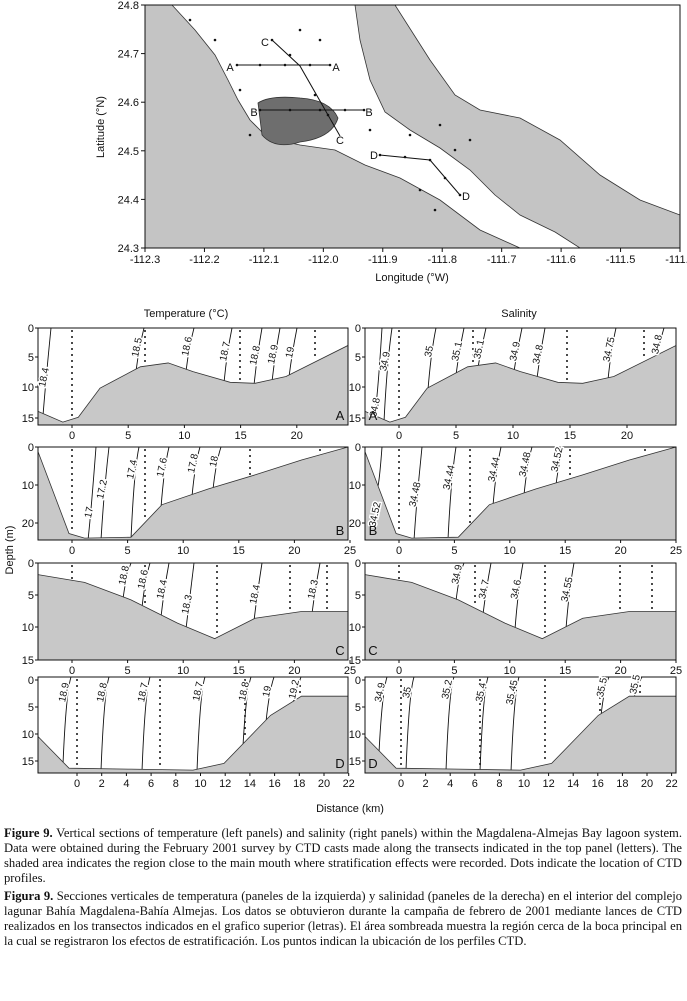  What do you see at coordinates (250, 784) in the screenshot?
I see `distance-tick-label: 14` at bounding box center [250, 784].